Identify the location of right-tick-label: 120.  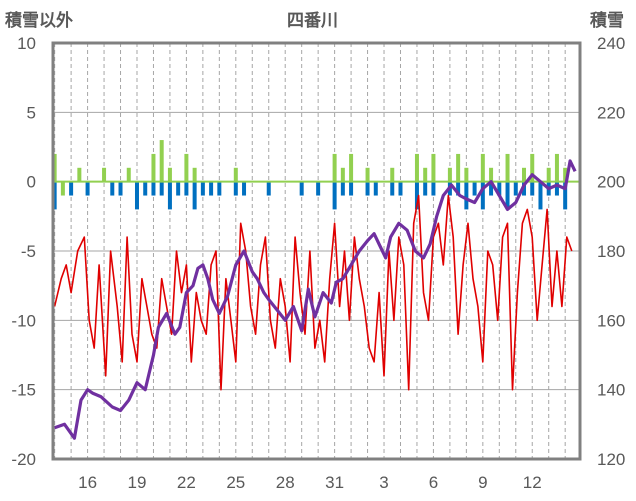
(611, 459).